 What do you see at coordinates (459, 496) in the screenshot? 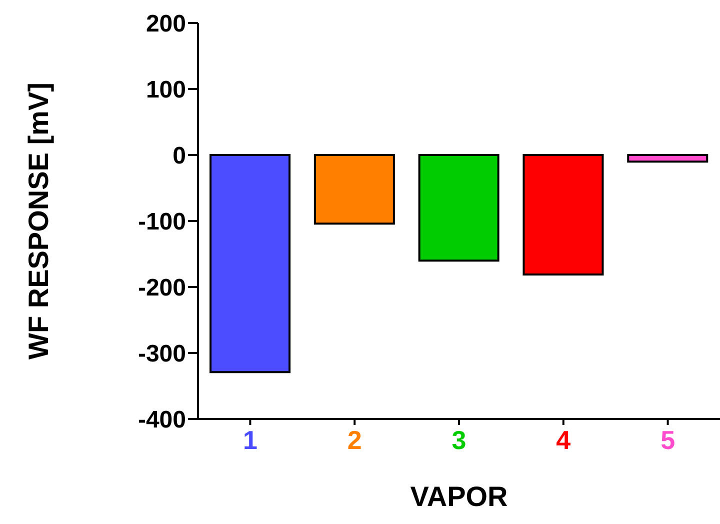
I see `x-axis-title: VAPOR` at bounding box center [459, 496].